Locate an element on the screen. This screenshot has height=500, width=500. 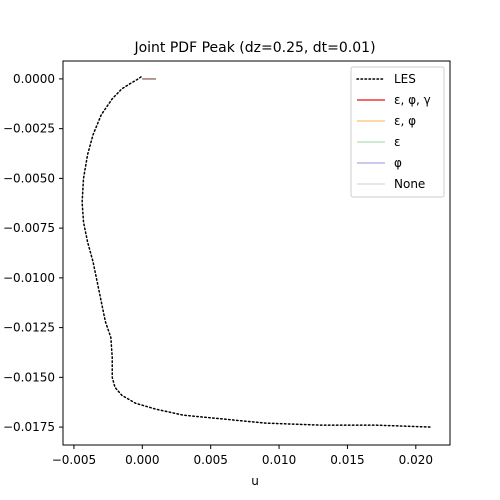
x-axis-label: u is located at coordinates (255, 481).